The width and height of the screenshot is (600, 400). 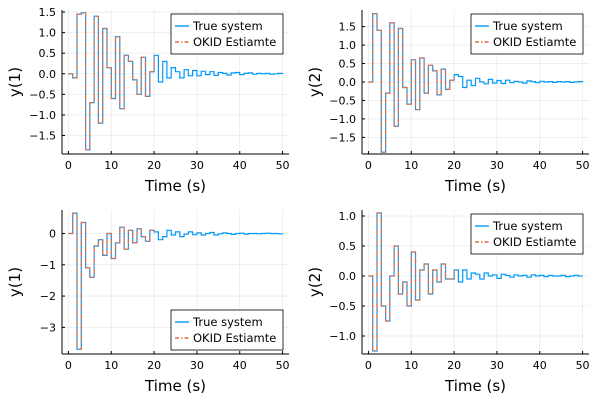 I want to click on y-tick-label: −3, so click(x=48, y=327).